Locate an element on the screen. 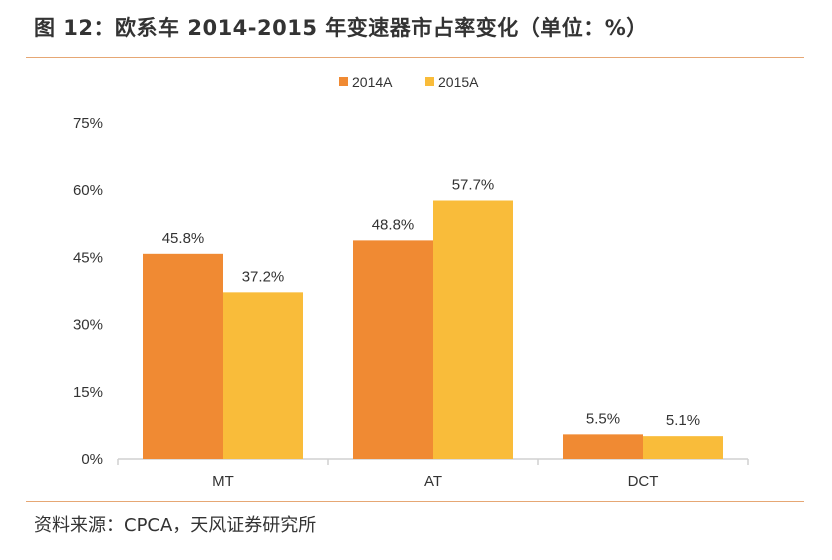  bar-2015A-MT is located at coordinates (263, 375).